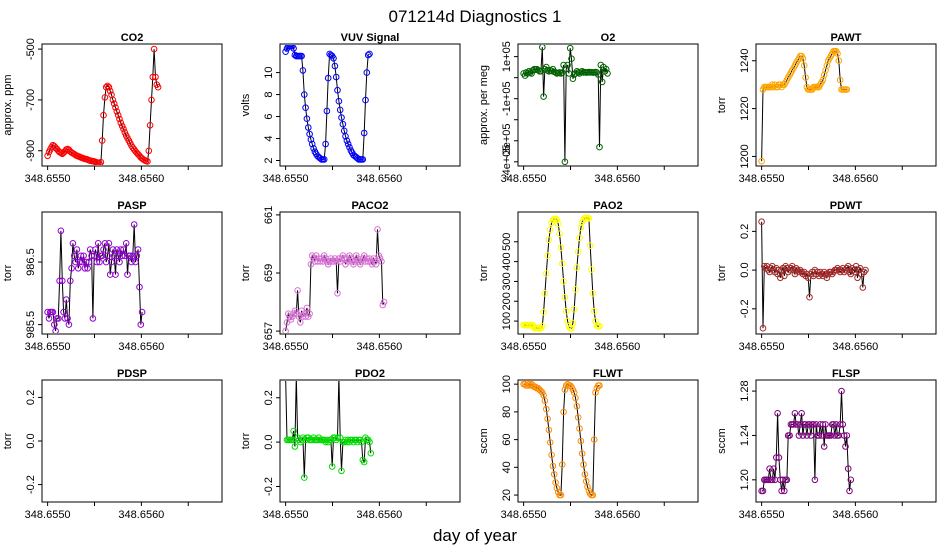 Image resolution: width=950 pixels, height=550 pixels. What do you see at coordinates (804, 106) in the screenshot?
I see `series-pawt` at bounding box center [804, 106].